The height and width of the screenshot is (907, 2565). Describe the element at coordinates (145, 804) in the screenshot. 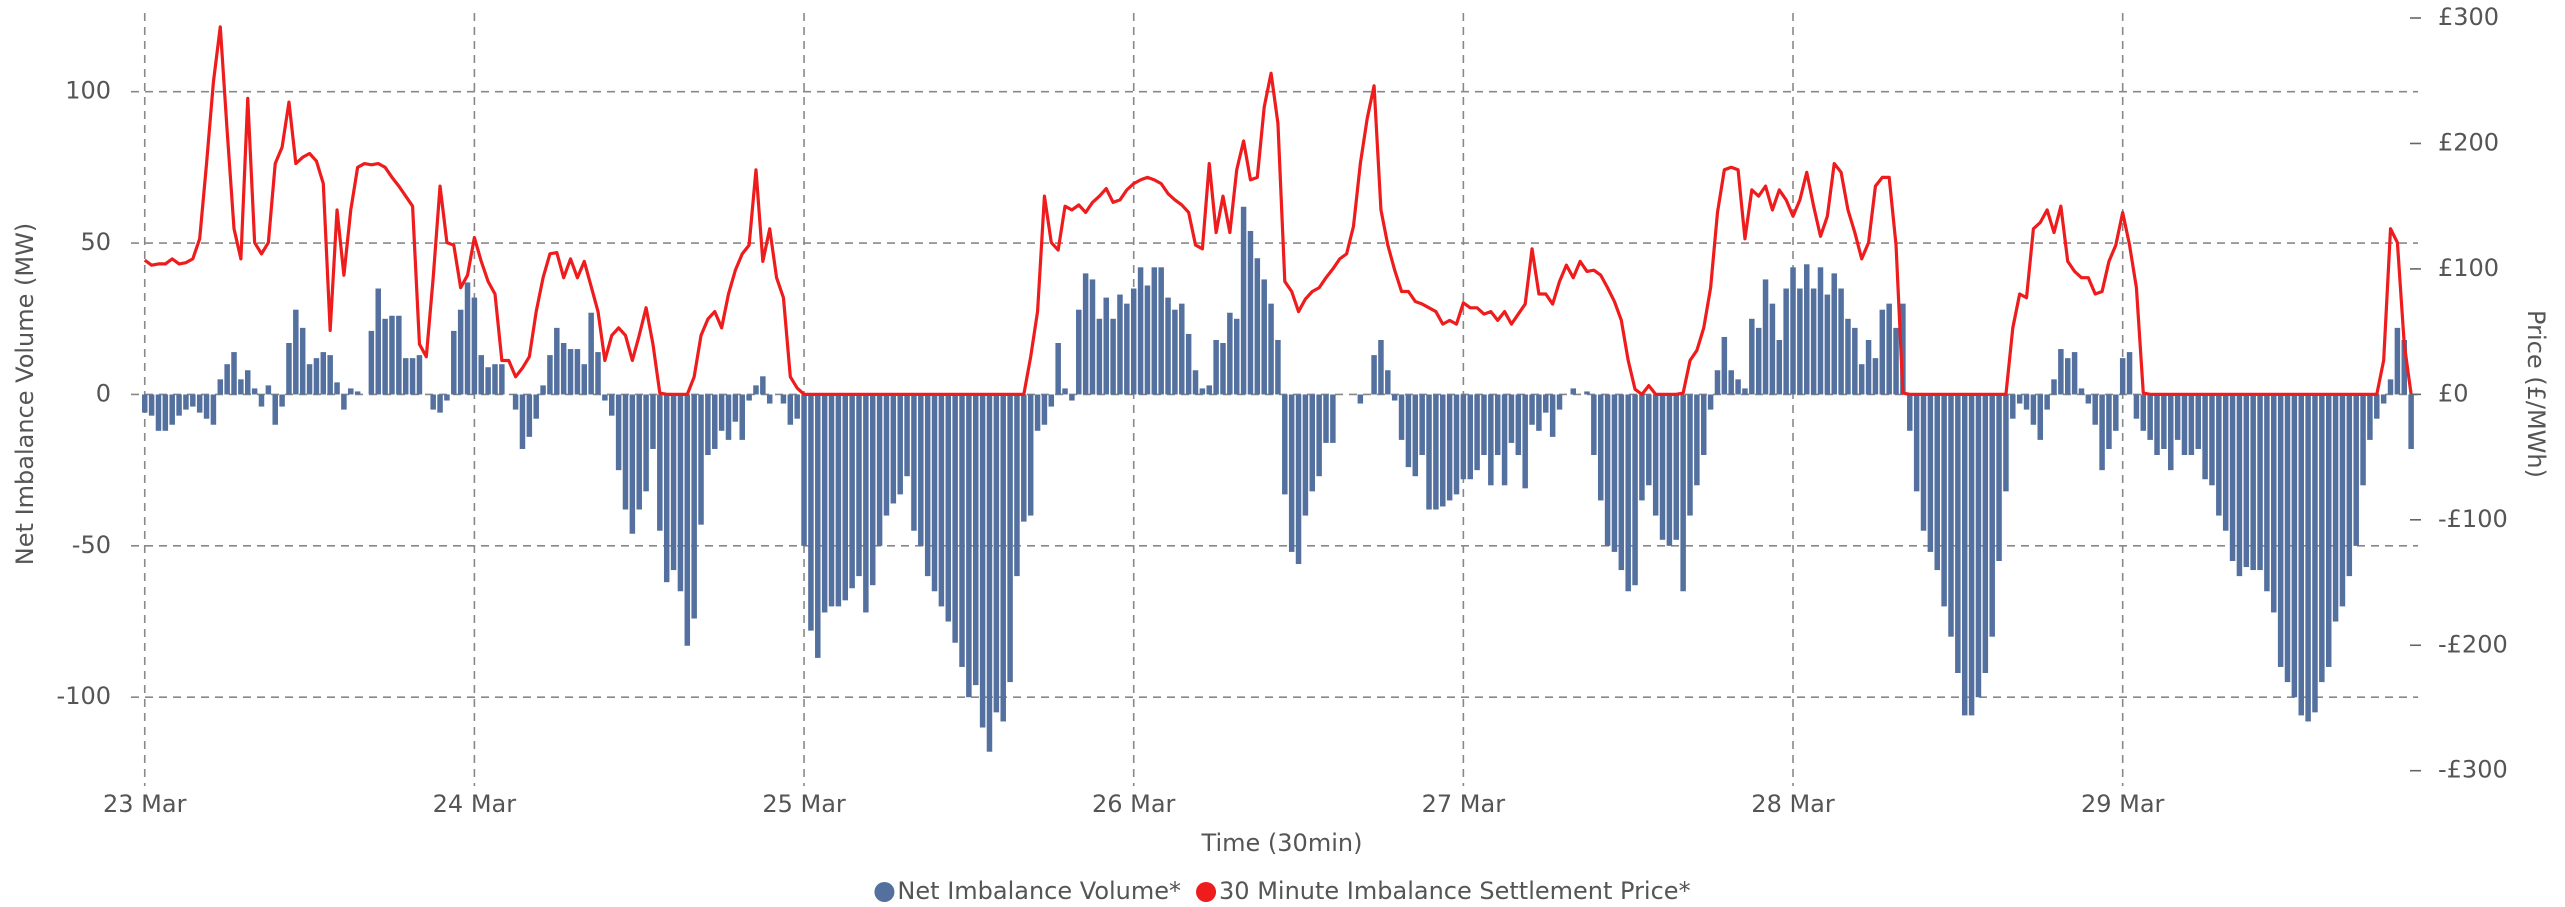

I see `x-tick-label: 23 Mar` at that location.